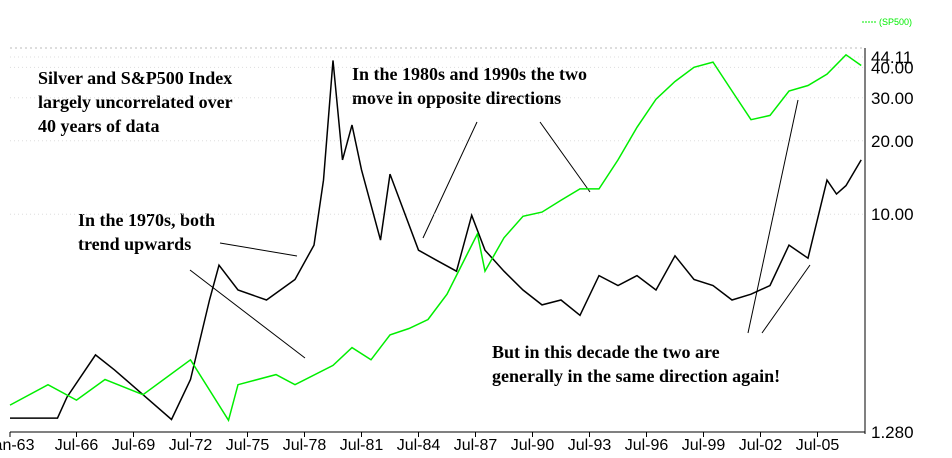 This screenshot has height=458, width=952. What do you see at coordinates (704, 445) in the screenshot?
I see `x-tick-label: Jul-99` at bounding box center [704, 445].